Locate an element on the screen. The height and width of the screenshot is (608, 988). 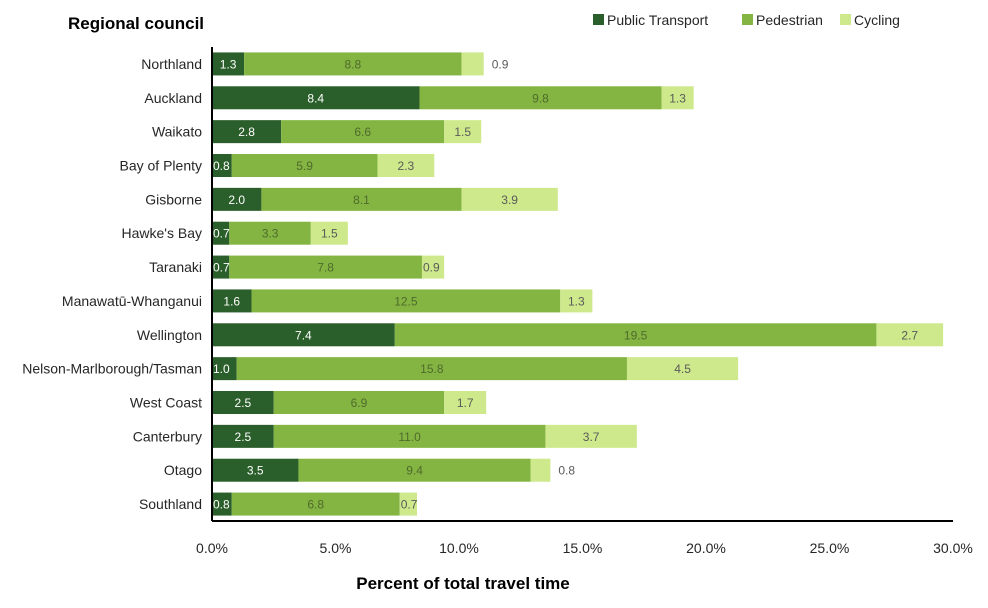
data-label-public-transport-taranaki: 0.7 is located at coordinates (221, 268).